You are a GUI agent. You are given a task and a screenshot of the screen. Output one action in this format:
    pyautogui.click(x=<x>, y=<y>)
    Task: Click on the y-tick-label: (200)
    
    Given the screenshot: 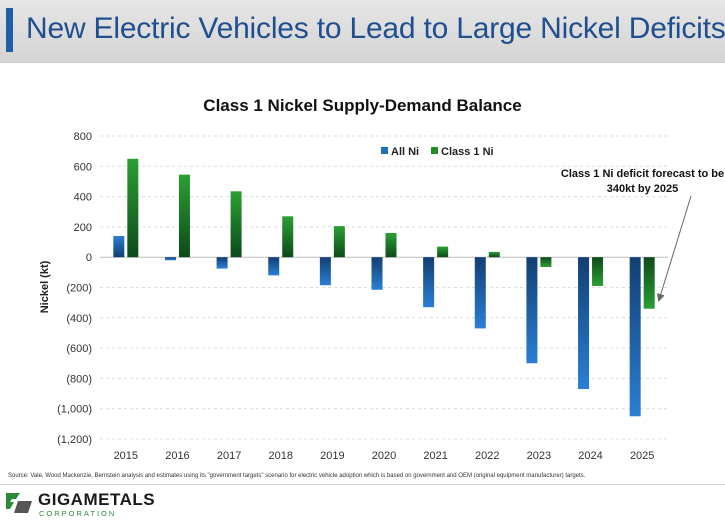 What is the action you would take?
    pyautogui.click(x=79, y=289)
    